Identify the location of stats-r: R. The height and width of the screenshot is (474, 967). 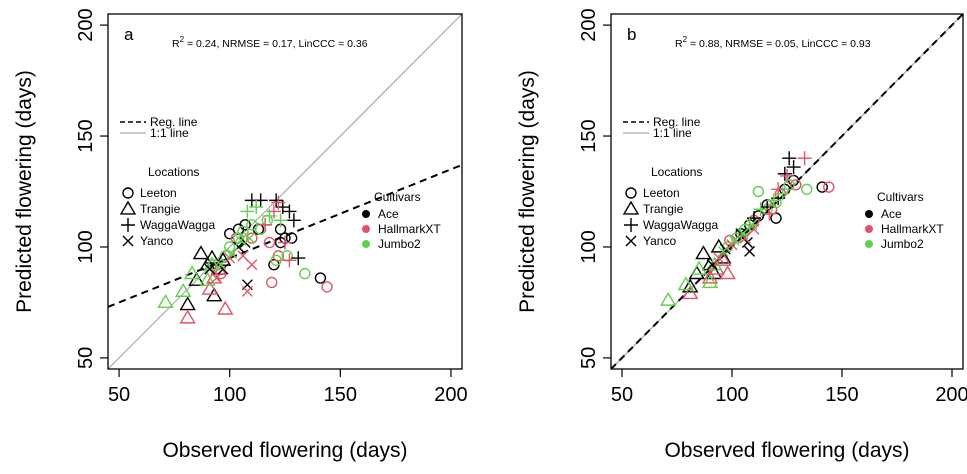
(176, 44).